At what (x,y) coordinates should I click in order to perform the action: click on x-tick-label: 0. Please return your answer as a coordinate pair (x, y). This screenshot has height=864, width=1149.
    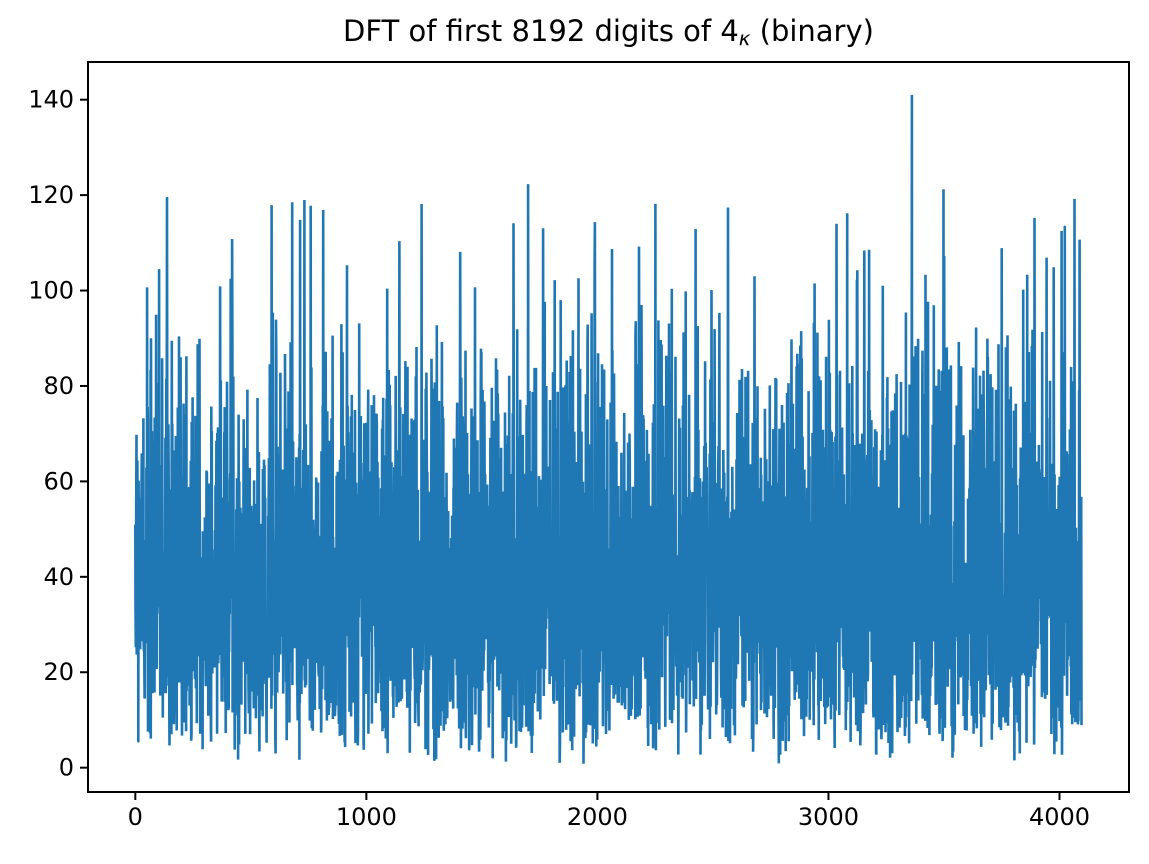
    Looking at the image, I should click on (135, 817).